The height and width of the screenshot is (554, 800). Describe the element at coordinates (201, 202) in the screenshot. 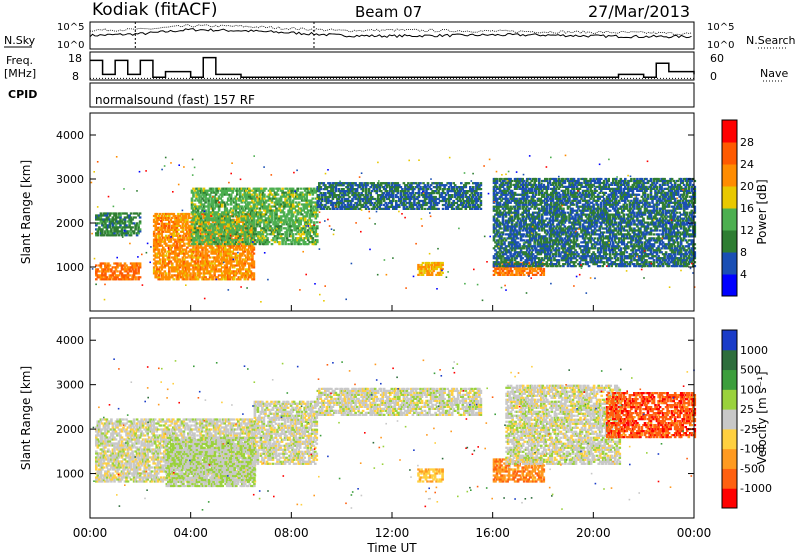

I see `power-cell-2036` at that location.